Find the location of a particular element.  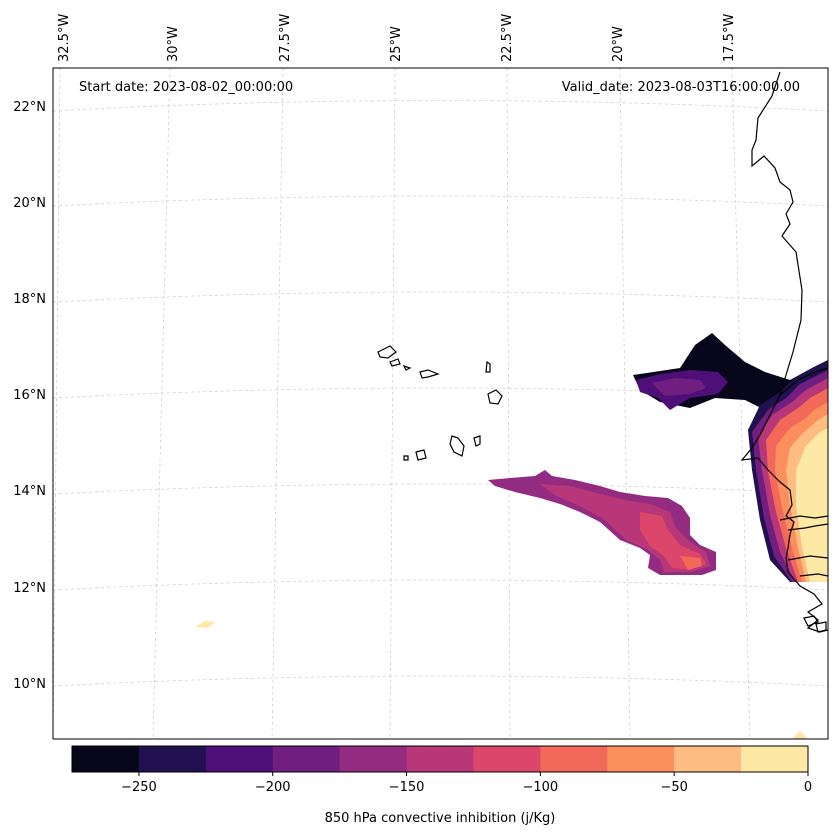

colorbar: −250 −200 −150 −100 −50 0 is located at coordinates (441, 770).